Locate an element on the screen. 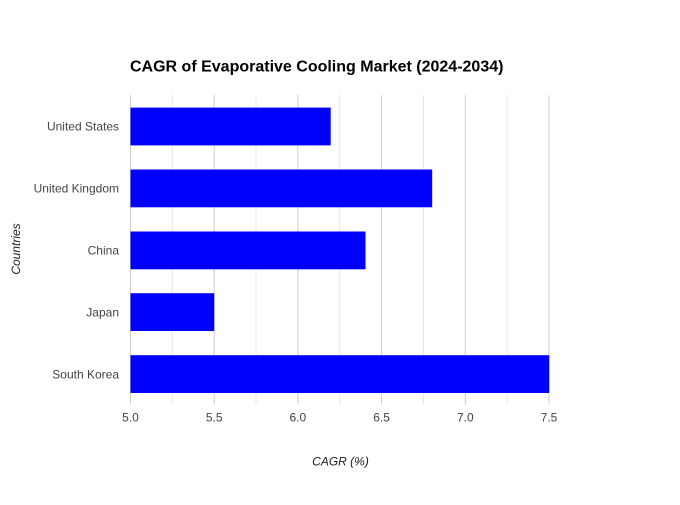  svg-text: 7.5 is located at coordinates (549, 418).